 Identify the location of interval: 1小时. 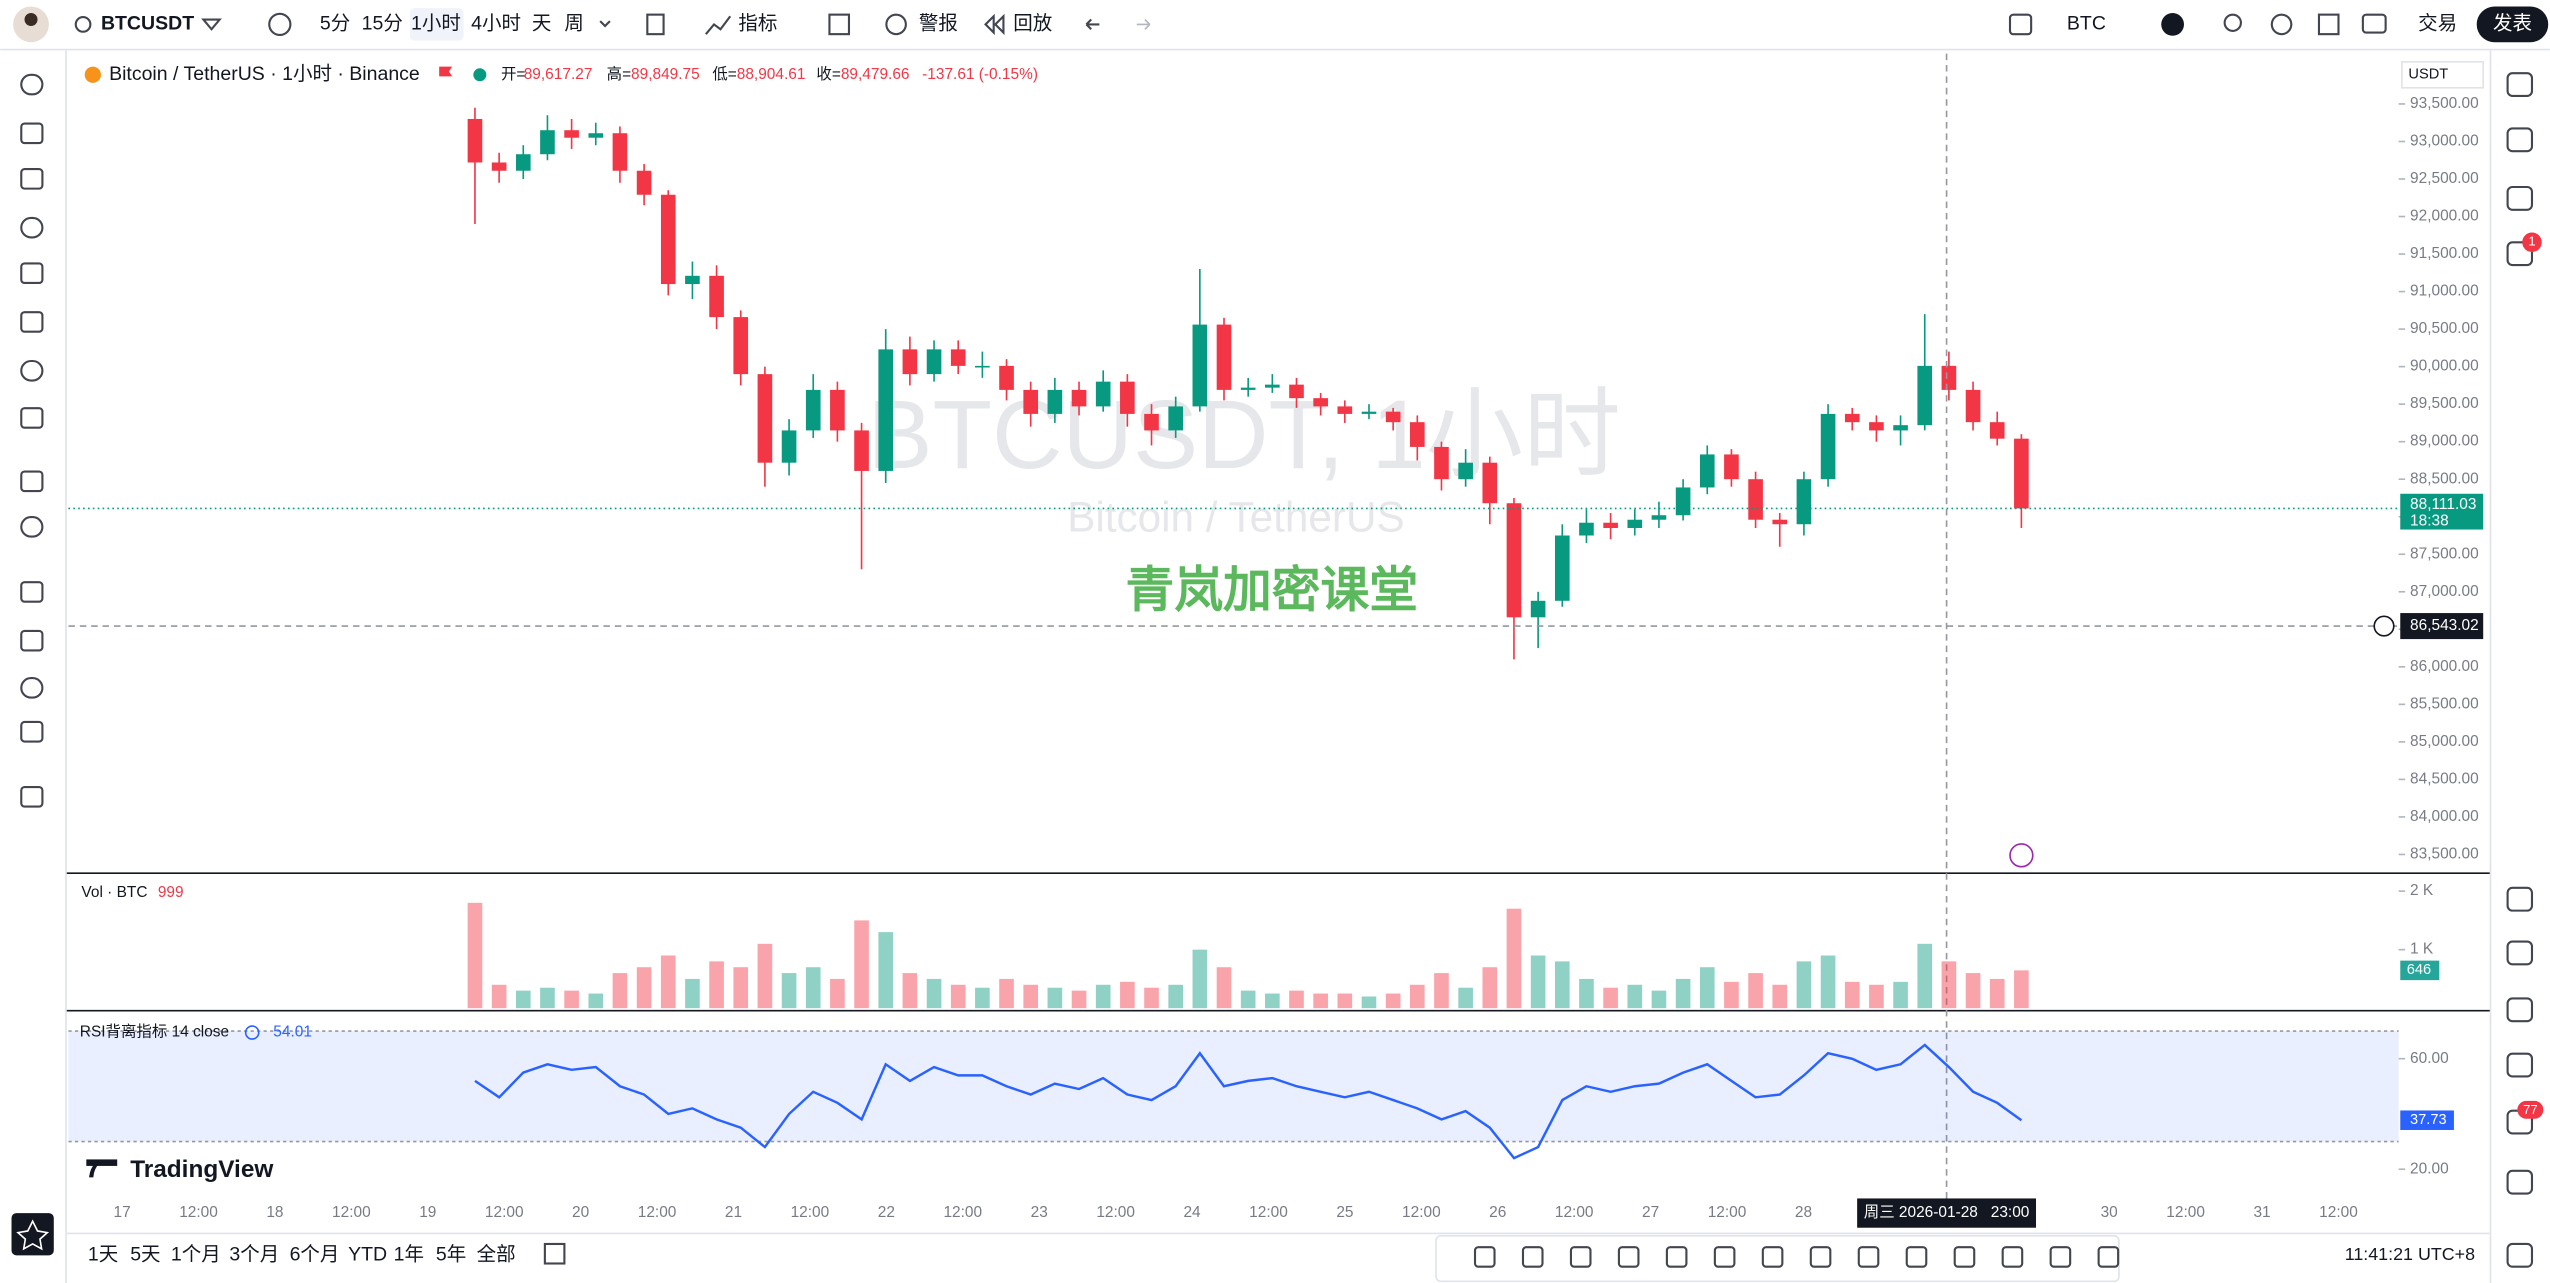
(436, 24).